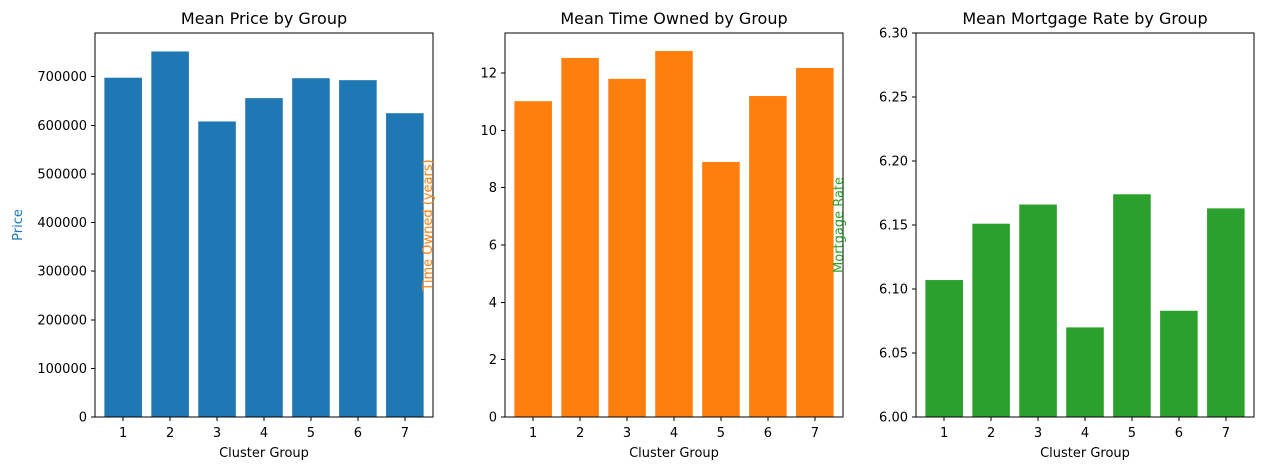 The width and height of the screenshot is (1264, 470). Describe the element at coordinates (488, 131) in the screenshot. I see `y-tick-label: 10` at that location.